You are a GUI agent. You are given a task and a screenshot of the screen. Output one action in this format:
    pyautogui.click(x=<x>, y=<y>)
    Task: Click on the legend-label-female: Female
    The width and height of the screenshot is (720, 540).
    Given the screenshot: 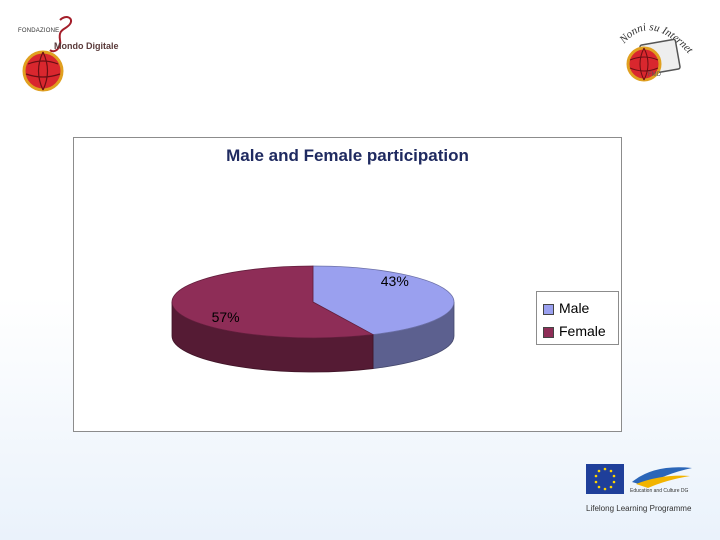 What is the action you would take?
    pyautogui.click(x=582, y=331)
    